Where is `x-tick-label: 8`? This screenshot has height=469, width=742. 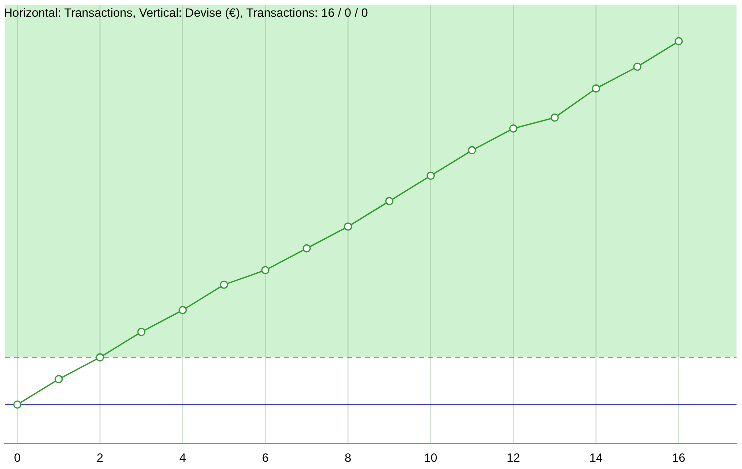
x-tick-label: 8 is located at coordinates (348, 458).